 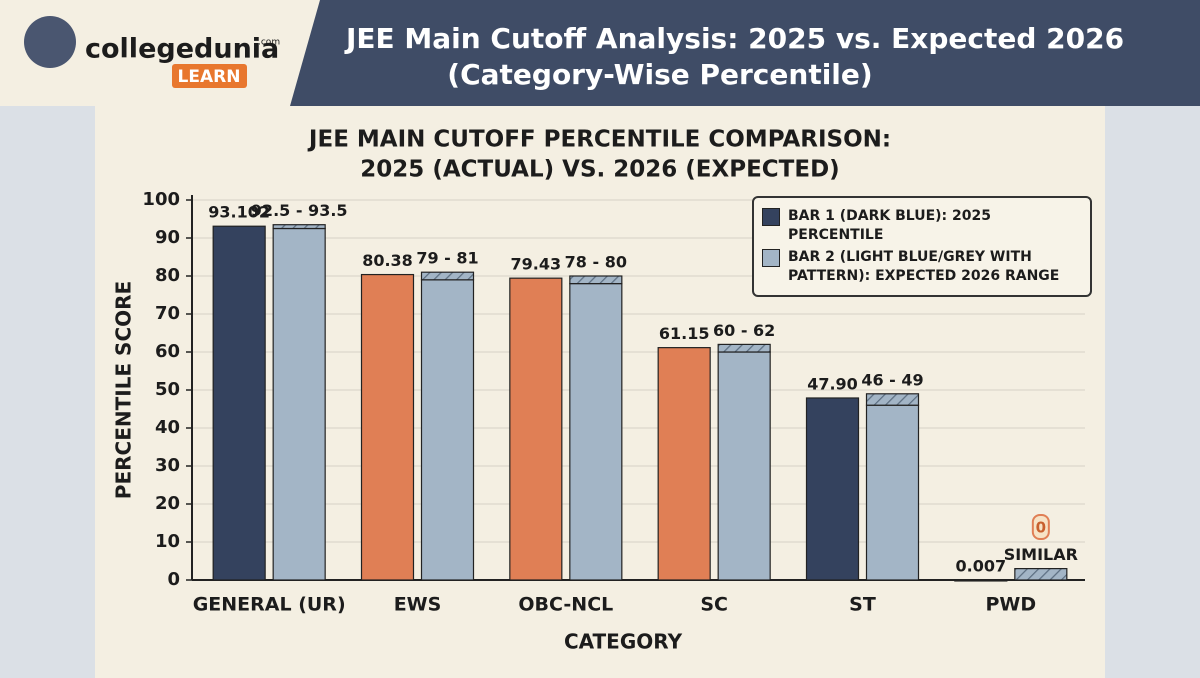 What do you see at coordinates (167, 313) in the screenshot?
I see `y-tick-label: 70` at bounding box center [167, 313].